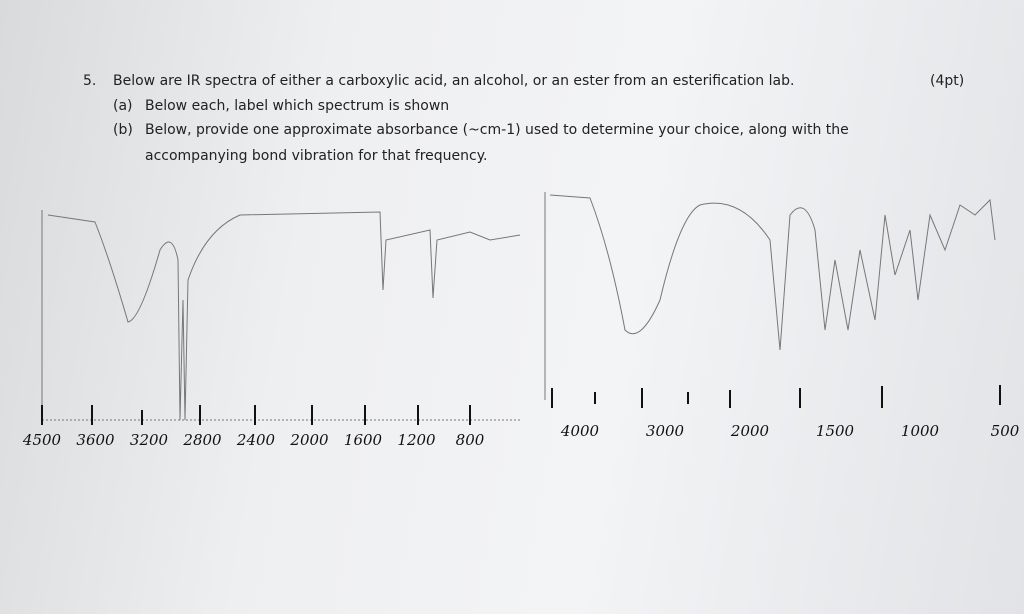 The height and width of the screenshot is (614, 1024). I want to click on hand-ticks, so click(521, 405).